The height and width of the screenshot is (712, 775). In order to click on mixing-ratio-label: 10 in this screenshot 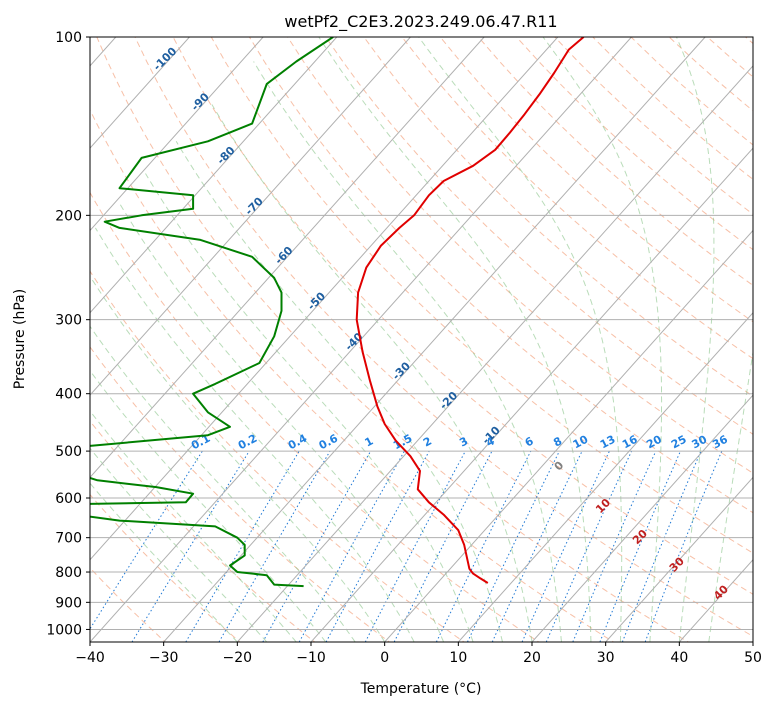, I will do `click(581, 442)`.